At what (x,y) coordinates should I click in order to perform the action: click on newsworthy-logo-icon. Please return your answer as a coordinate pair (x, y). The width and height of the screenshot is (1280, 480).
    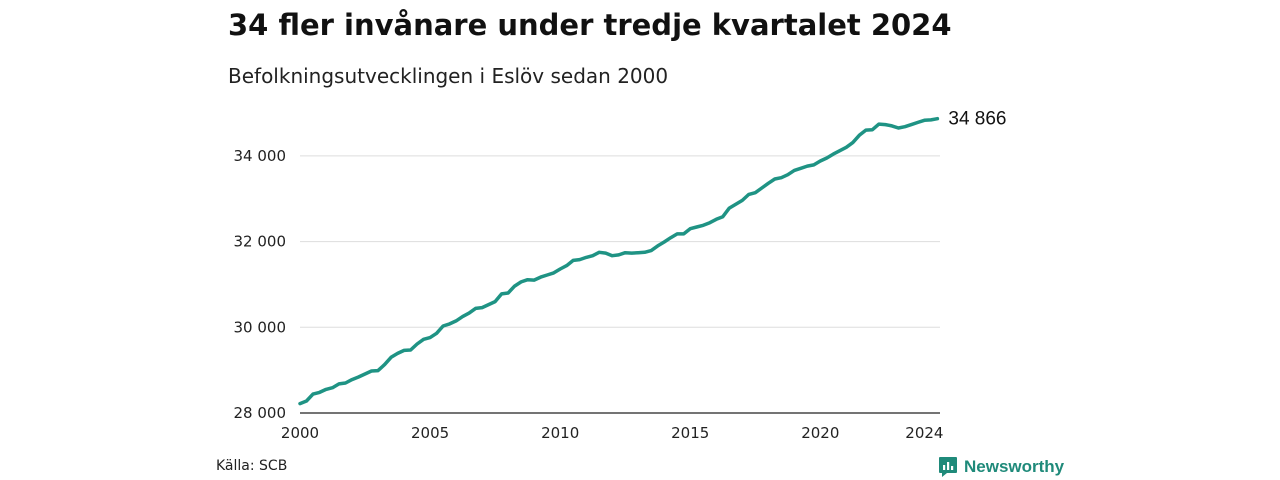
    Looking at the image, I should click on (948, 467).